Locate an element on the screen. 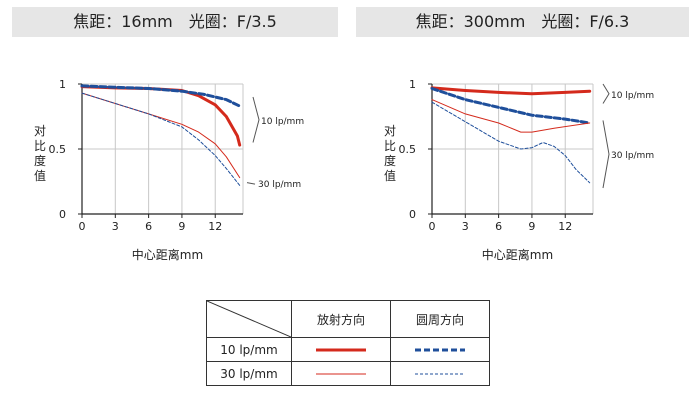 The image size is (700, 400). c0-y-tick-label-1: 0.5 is located at coordinates (58, 149).